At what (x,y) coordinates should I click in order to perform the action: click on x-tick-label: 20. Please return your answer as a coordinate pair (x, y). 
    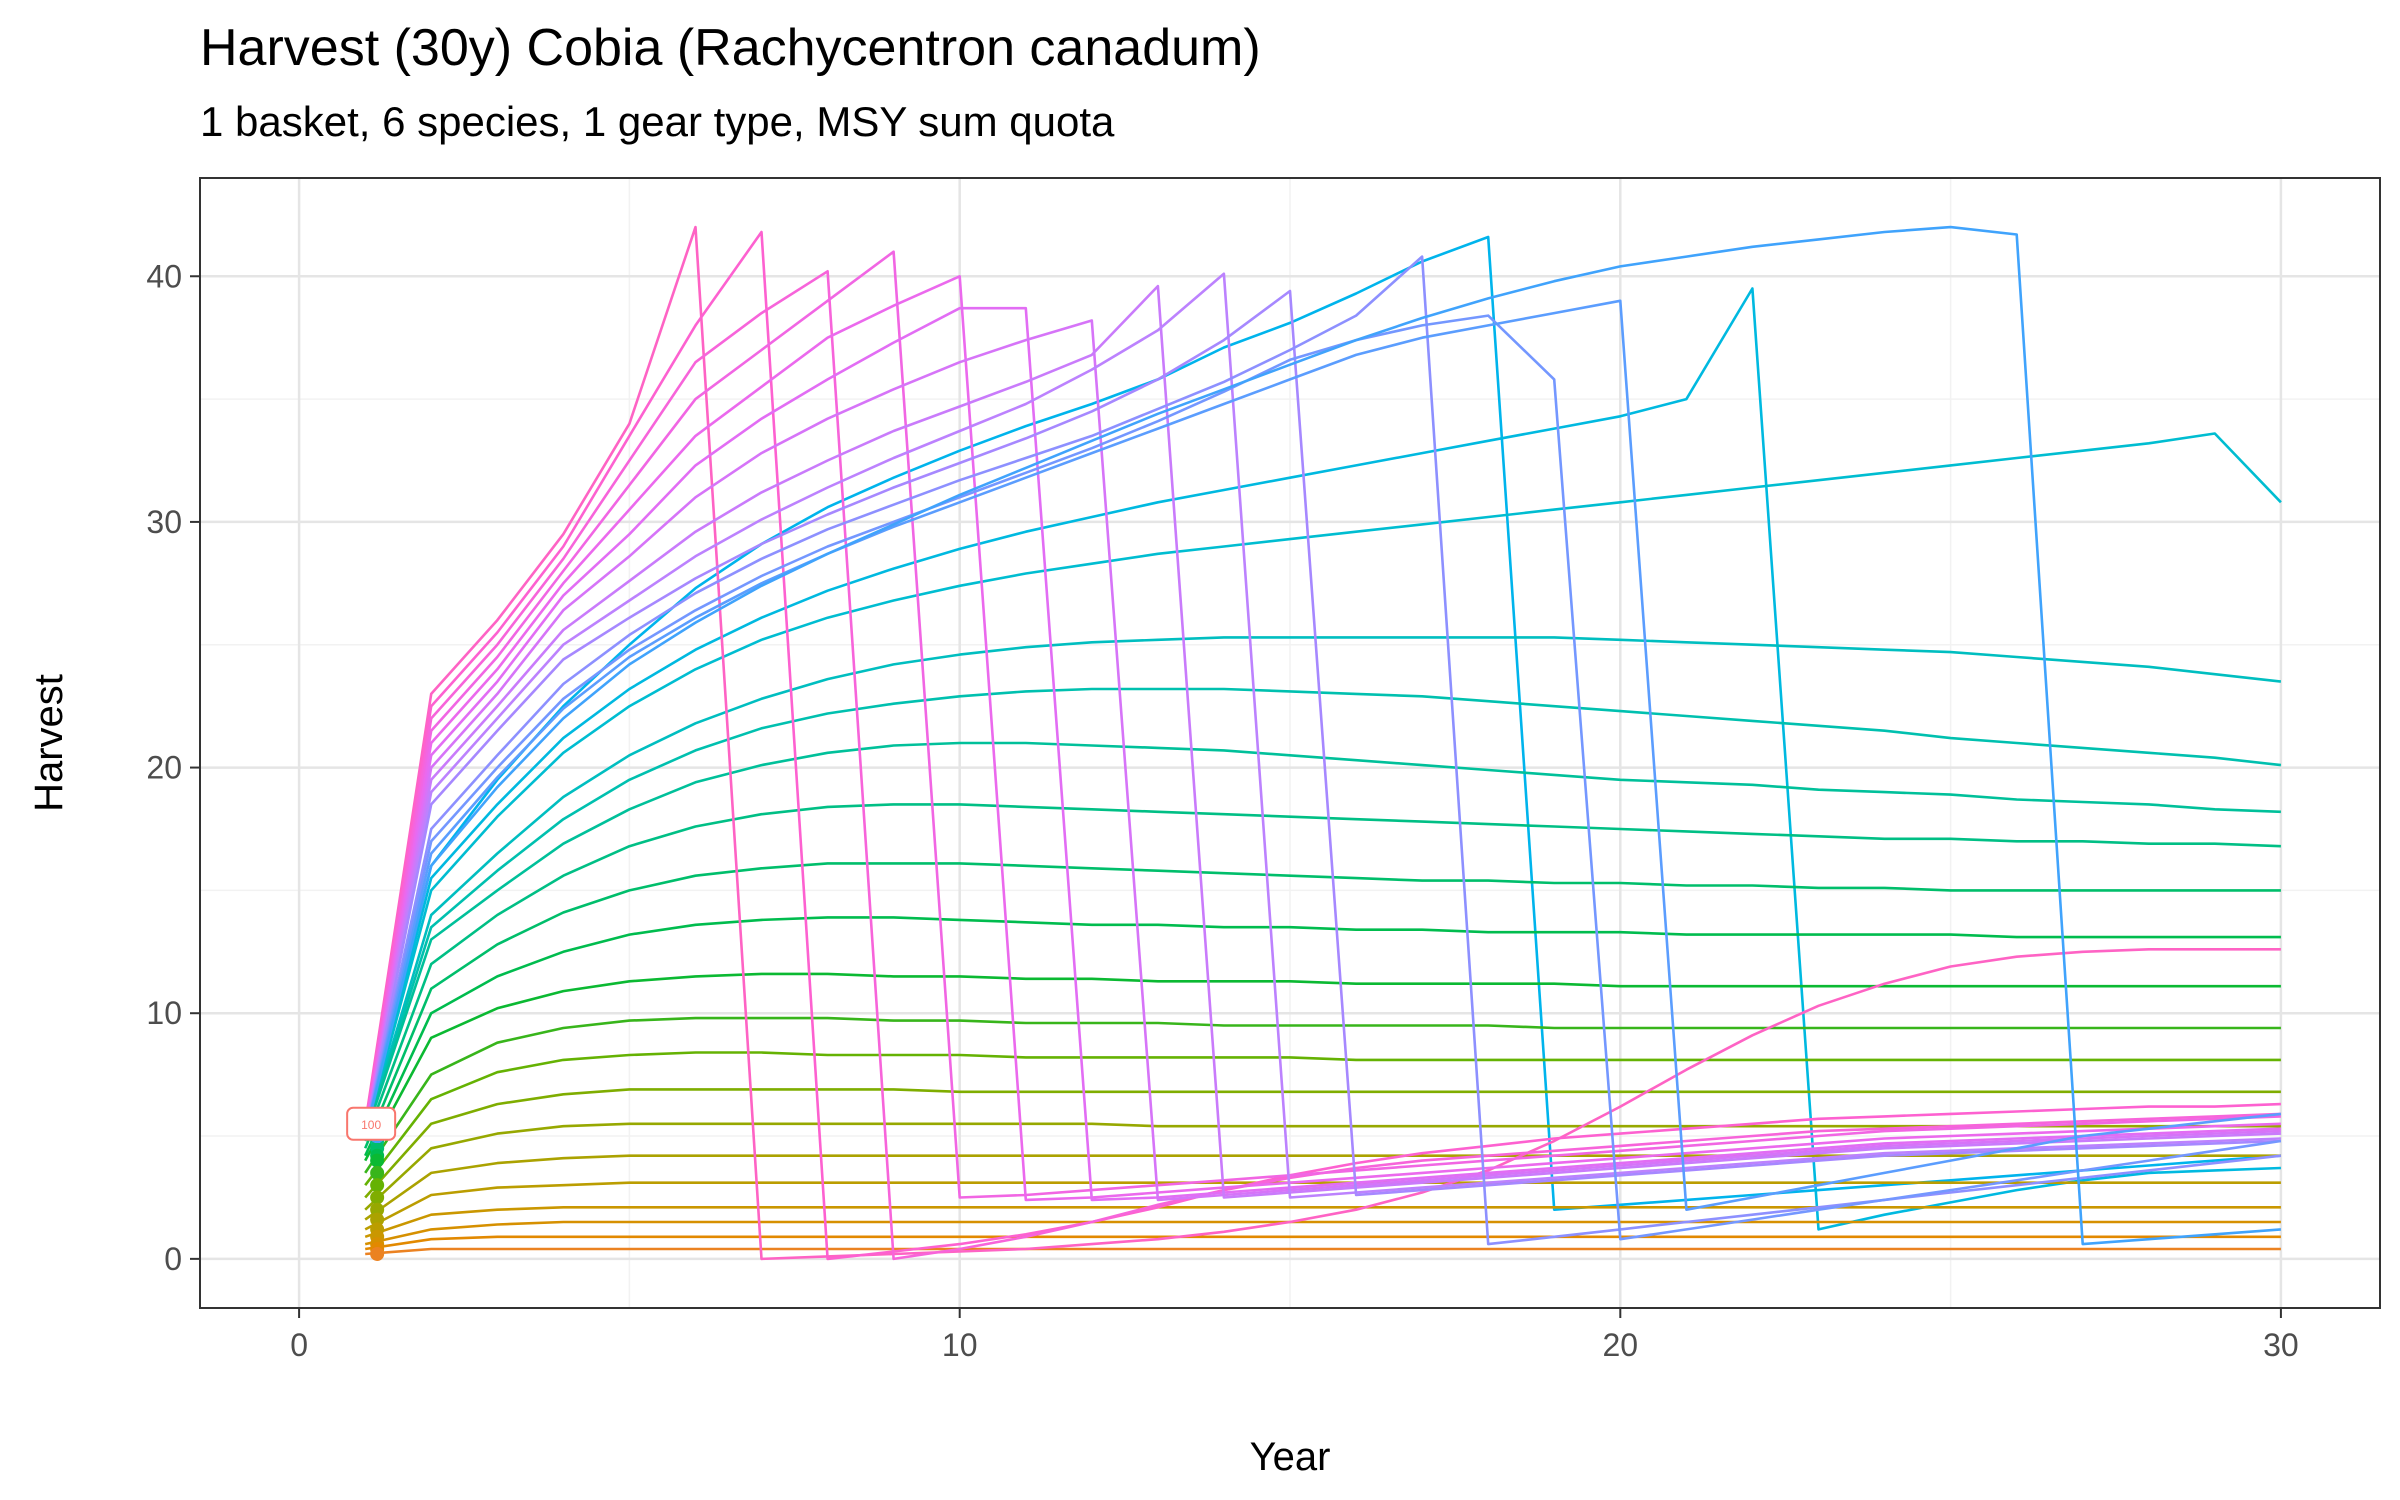
    Looking at the image, I should click on (1621, 1345).